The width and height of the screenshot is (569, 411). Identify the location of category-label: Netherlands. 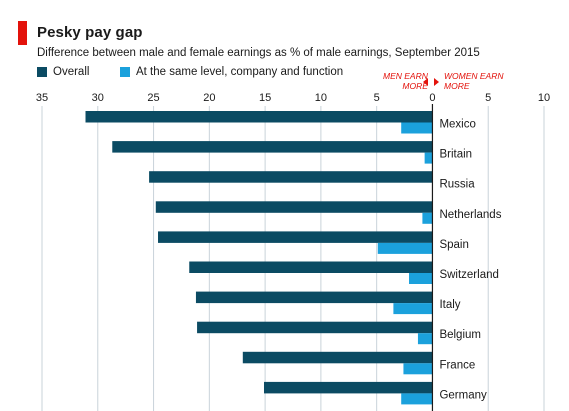
(470, 215).